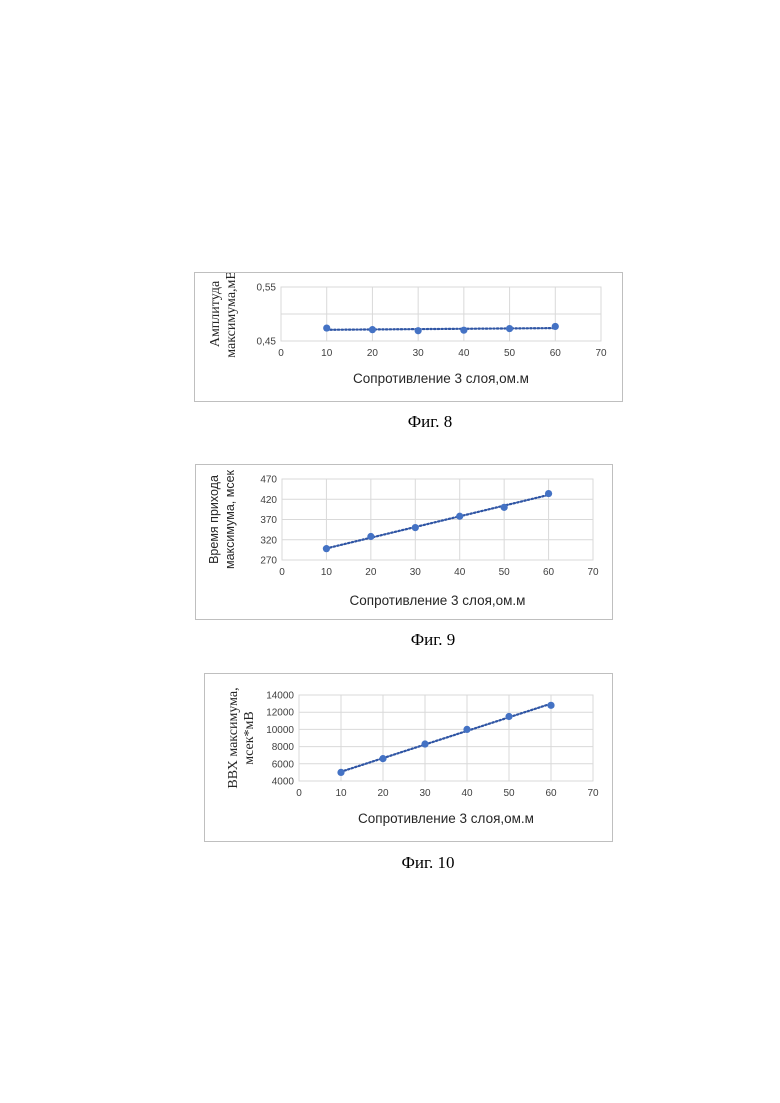 Image resolution: width=780 pixels, height=1103 pixels. What do you see at coordinates (267, 342) in the screenshot?
I see `y-tick-label: 0,45` at bounding box center [267, 342].